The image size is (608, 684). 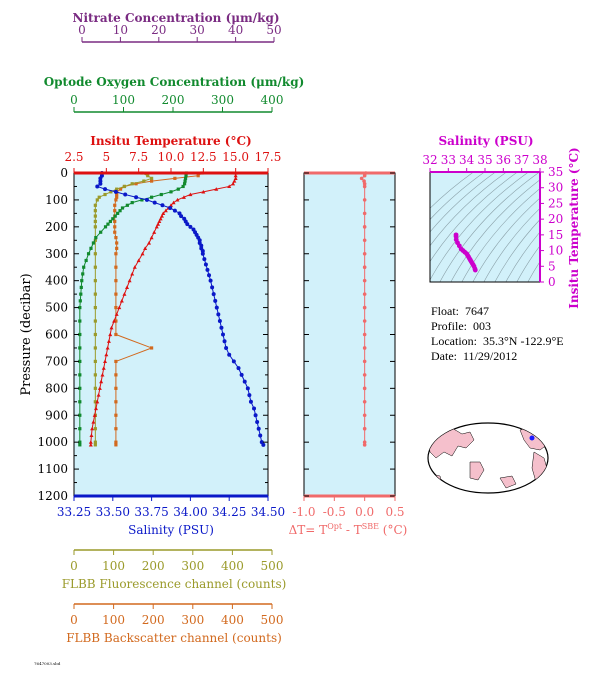 What do you see at coordinates (449, 326) in the screenshot?
I see `profile-label: Profile:` at bounding box center [449, 326].